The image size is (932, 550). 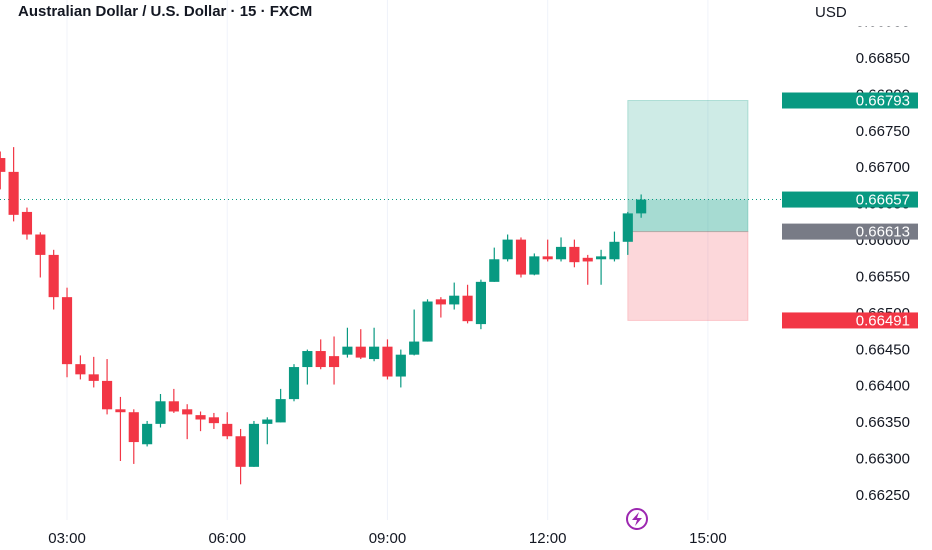 I want to click on y-tick-label: 0.66550, so click(x=883, y=276).